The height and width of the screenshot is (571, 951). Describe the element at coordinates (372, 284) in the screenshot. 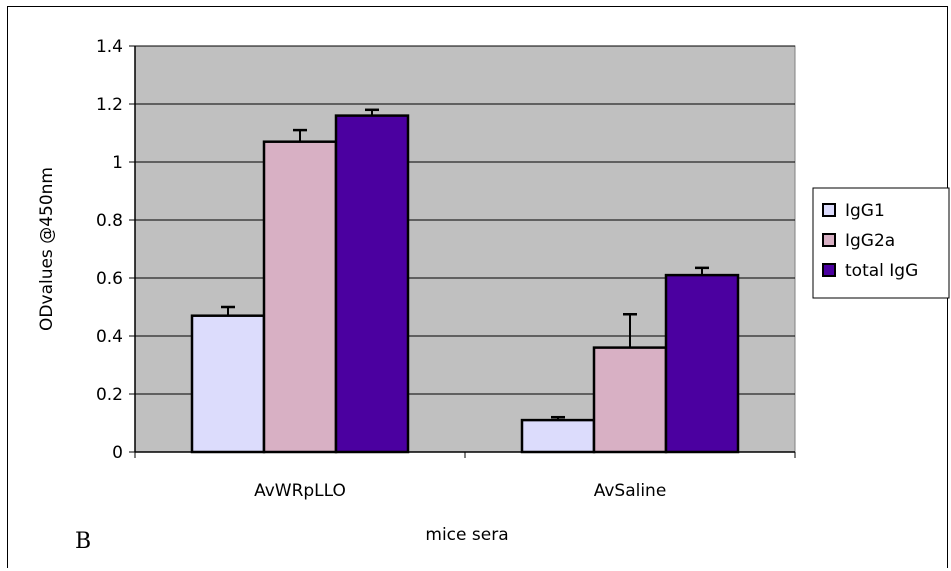

I see `bar-total-igg-avwrpllo` at that location.